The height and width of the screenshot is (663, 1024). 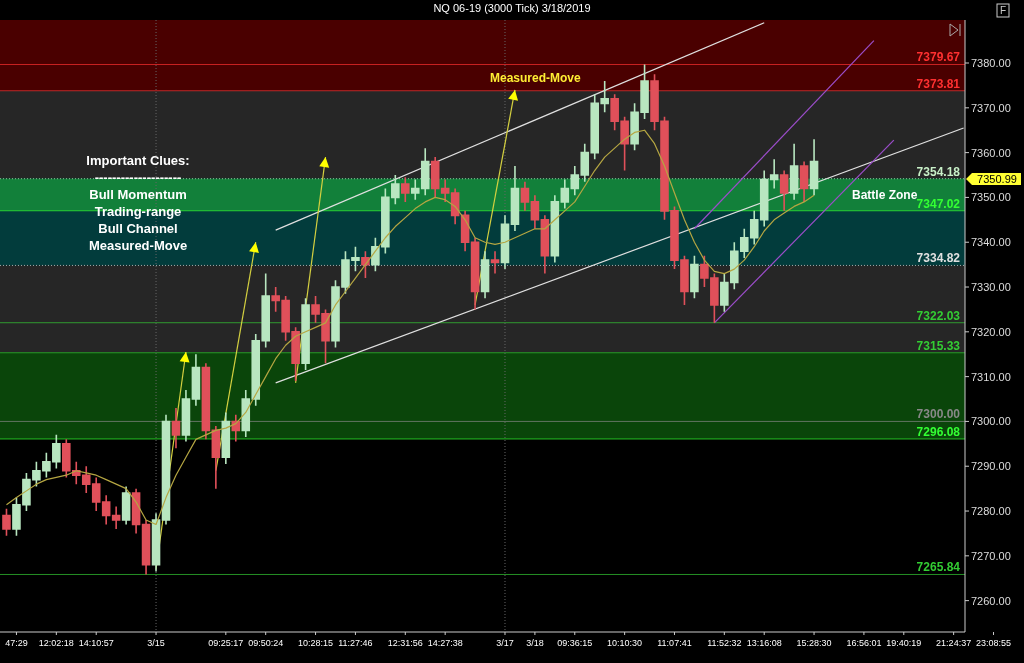 What do you see at coordinates (405, 643) in the screenshot?
I see `x-tick-label: 12:31:56` at bounding box center [405, 643].